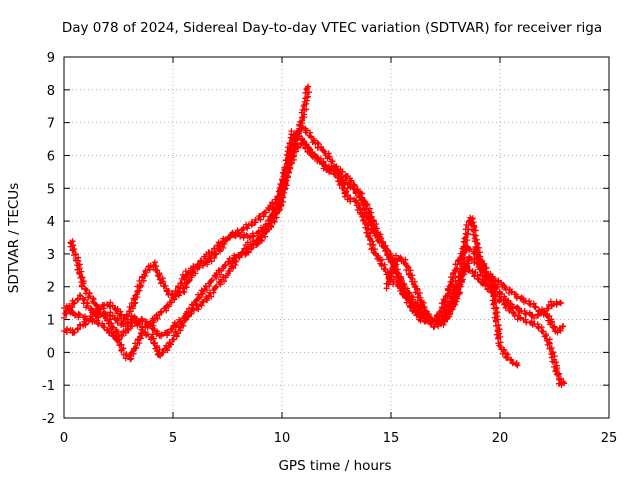  I want to click on x-tick-labels: 0 5 10 15 20 25, so click(338, 438).